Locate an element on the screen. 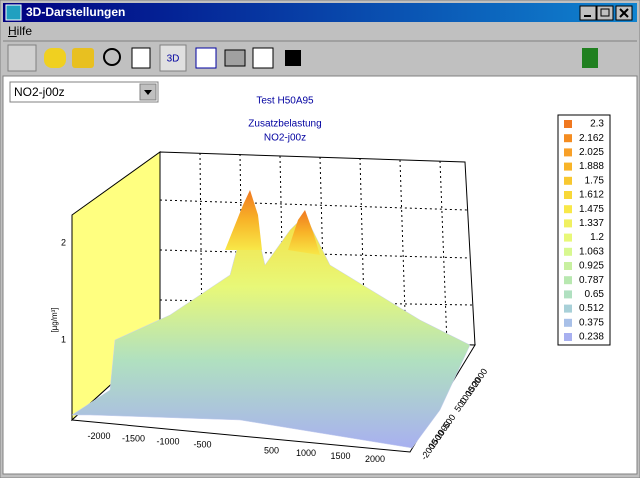 This screenshot has width=640, height=478. window-buttons is located at coordinates (606, 13).